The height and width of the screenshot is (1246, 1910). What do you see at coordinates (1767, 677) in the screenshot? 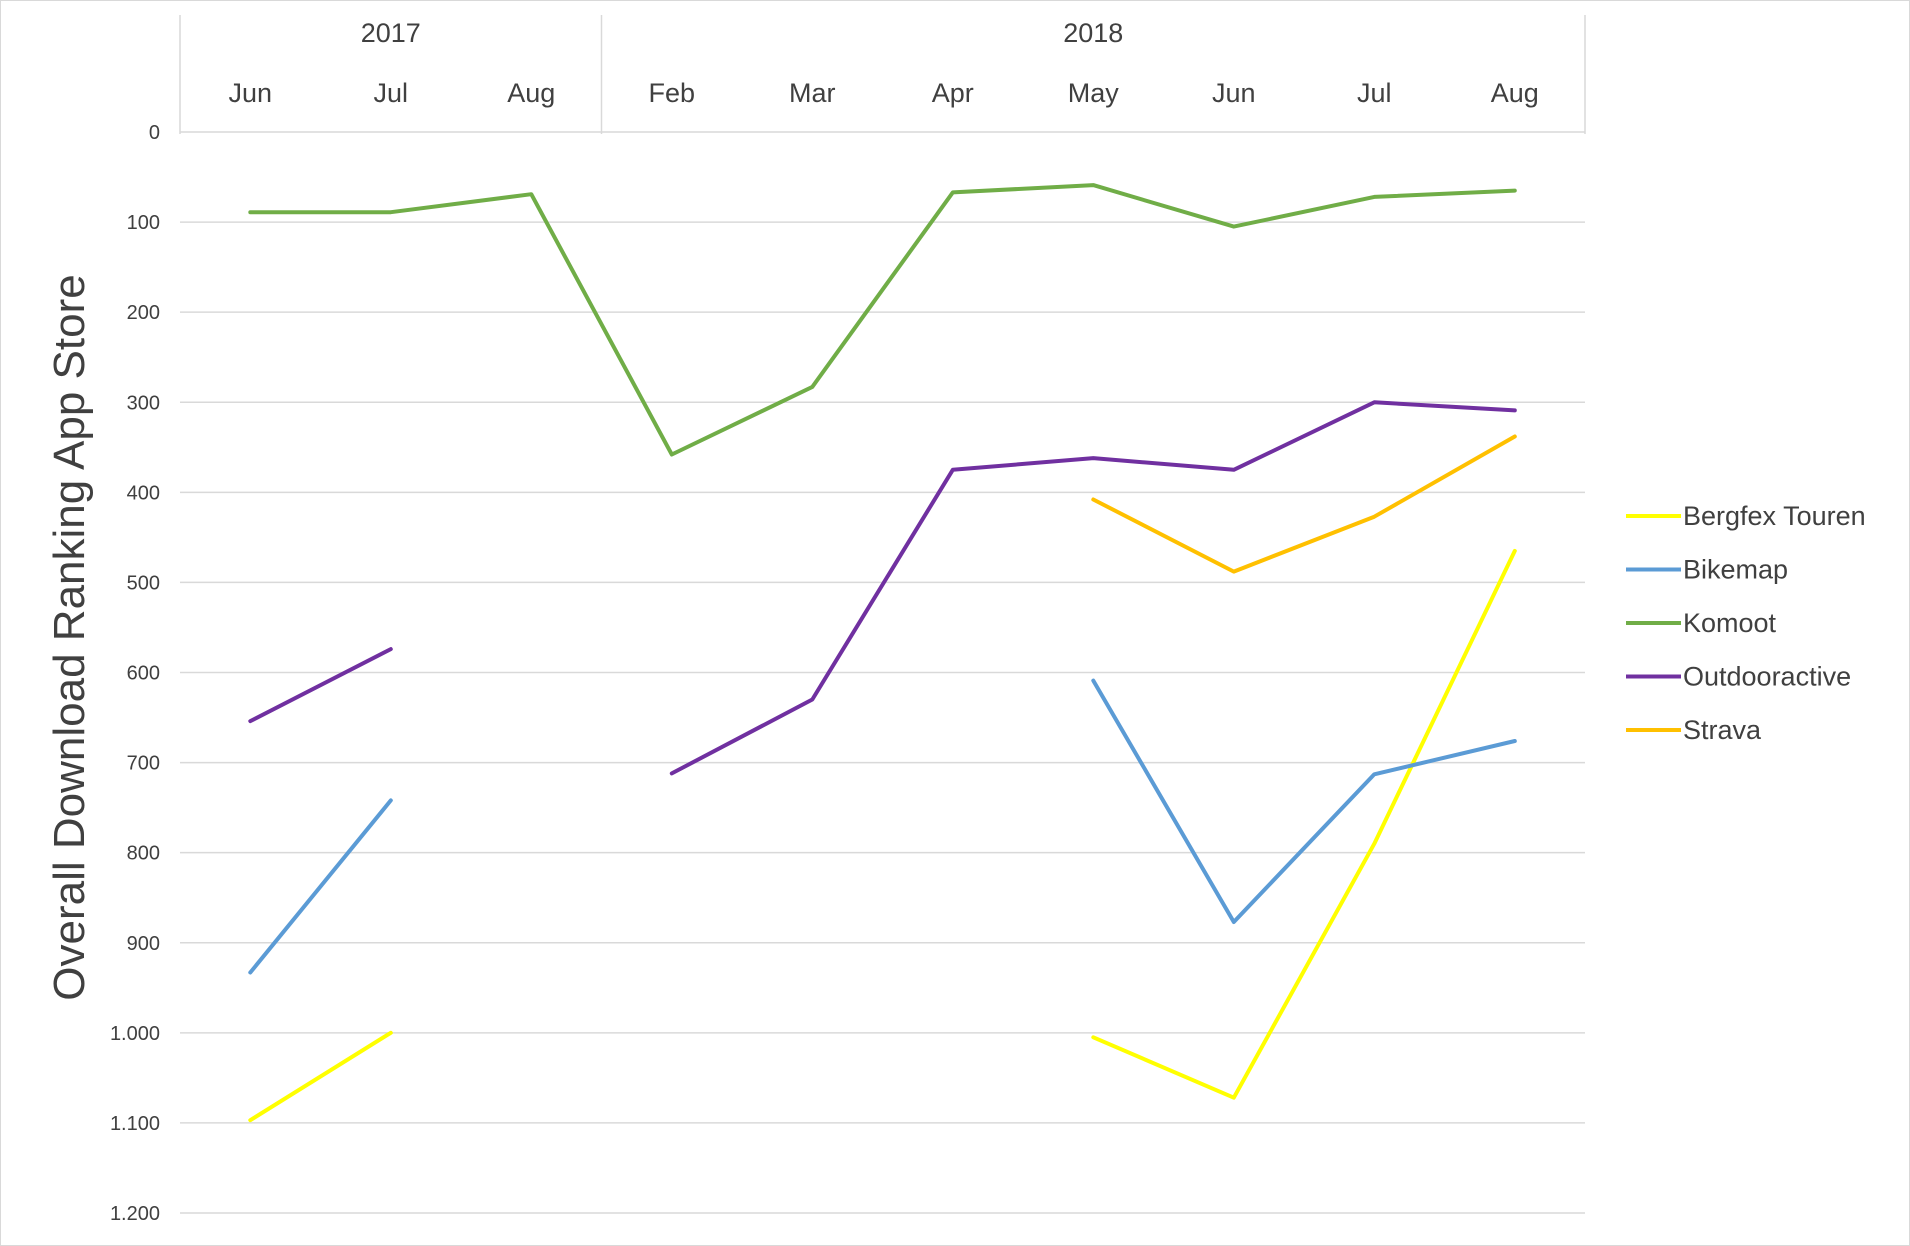
I see `legend-label: Outdooractive` at bounding box center [1767, 677].